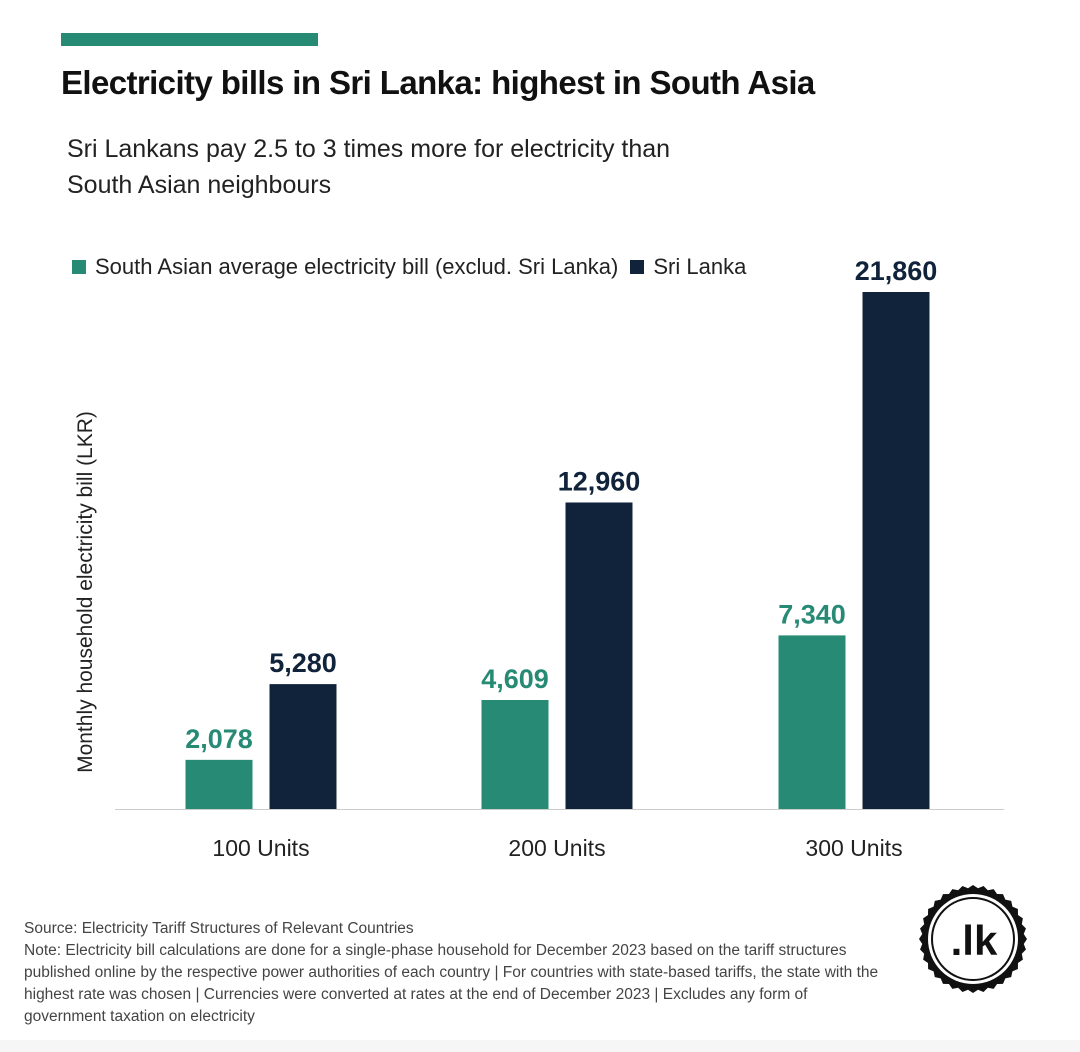  What do you see at coordinates (303, 663) in the screenshot?
I see `data-label-sri-lanka-1: 5,280` at bounding box center [303, 663].